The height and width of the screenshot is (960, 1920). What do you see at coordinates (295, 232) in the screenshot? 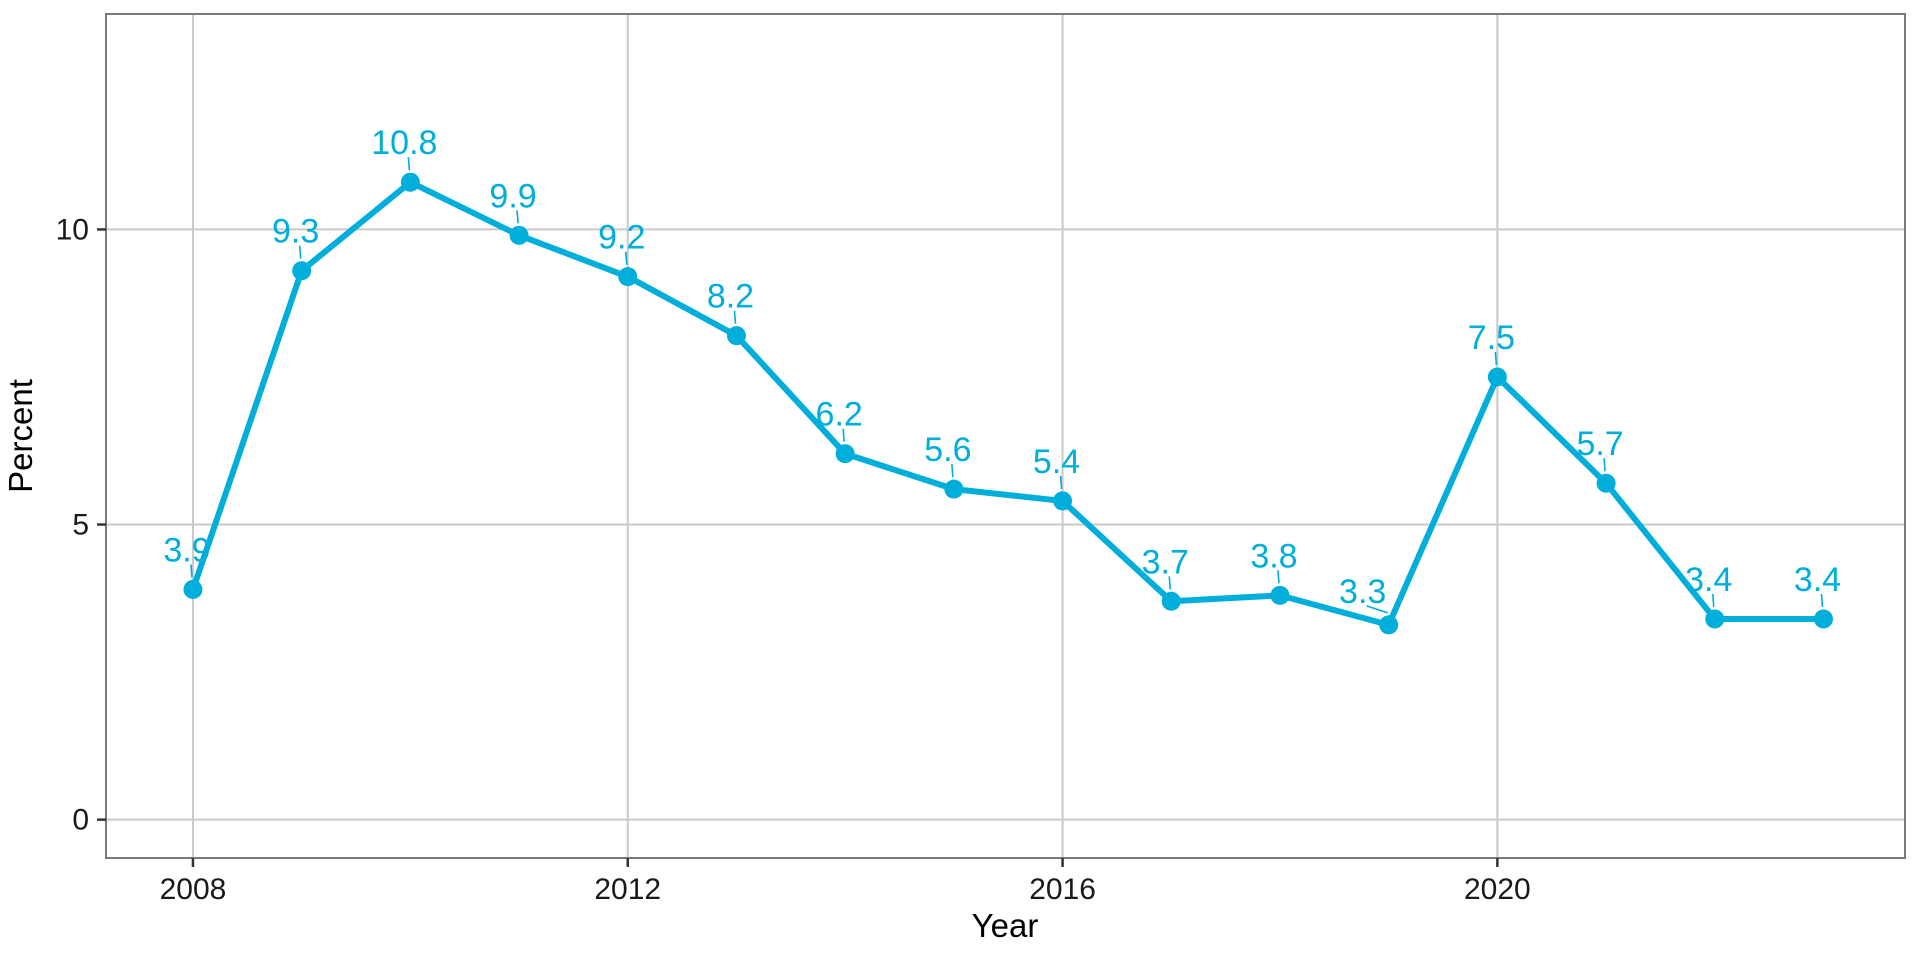
I see `data-point-label: 9.3` at bounding box center [295, 232].